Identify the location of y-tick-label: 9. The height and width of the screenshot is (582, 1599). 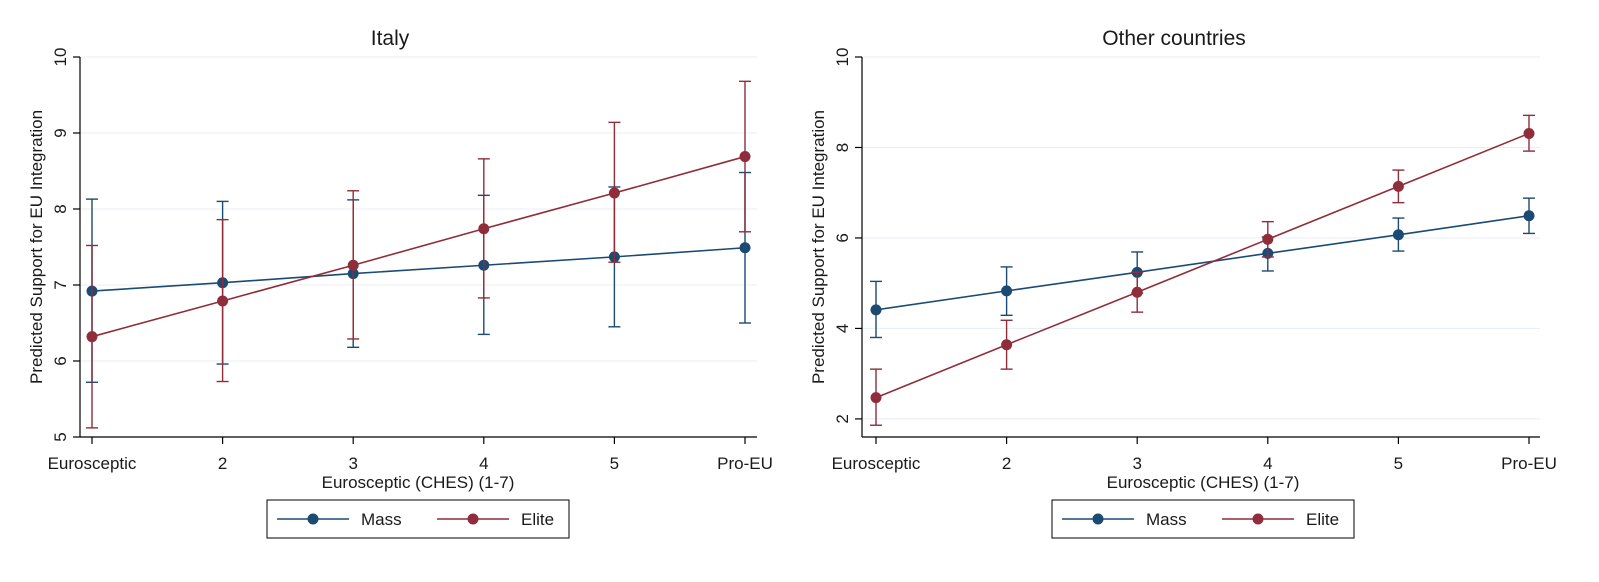
(60, 132).